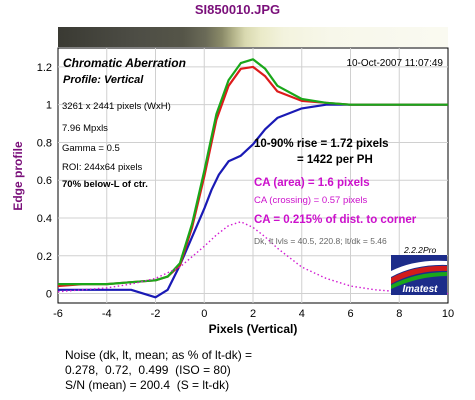 This screenshot has width=475, height=400. I want to click on chart-date: 10-Oct-2007 11:07:49, so click(394, 63).